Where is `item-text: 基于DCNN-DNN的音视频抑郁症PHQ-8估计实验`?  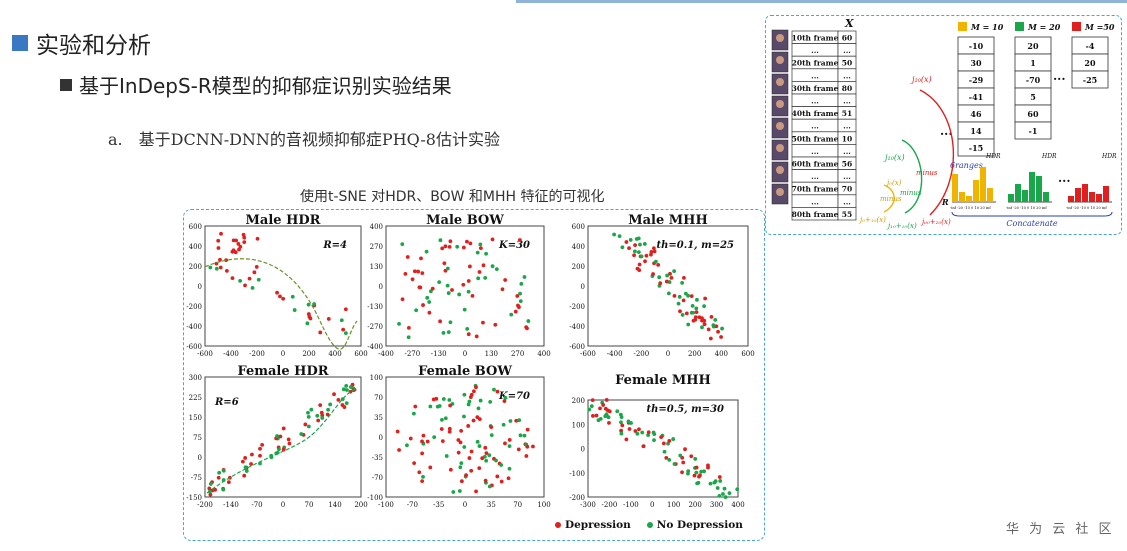 item-text: 基于DCNN-DNN的音视频抑郁症PHQ-8估计实验 is located at coordinates (319, 139).